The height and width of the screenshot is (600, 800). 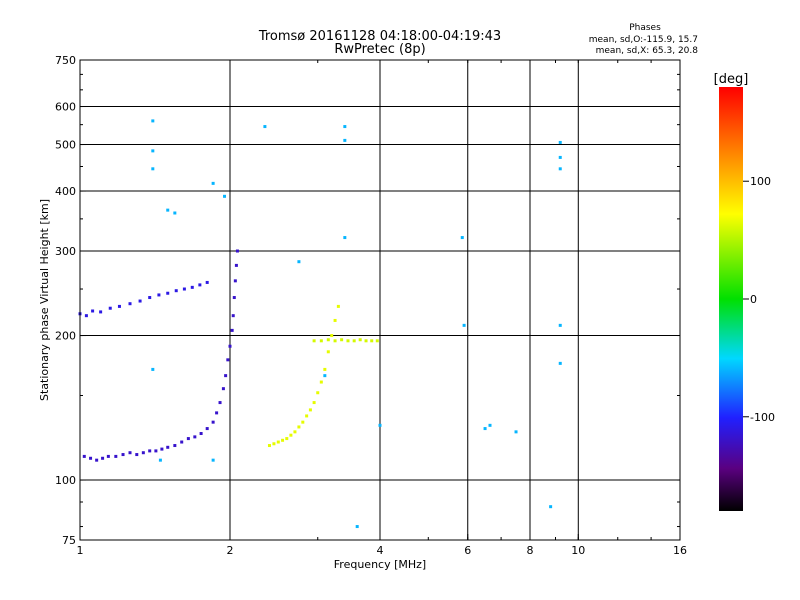 What do you see at coordinates (65, 336) in the screenshot?
I see `y-tick-label: 200` at bounding box center [65, 336].